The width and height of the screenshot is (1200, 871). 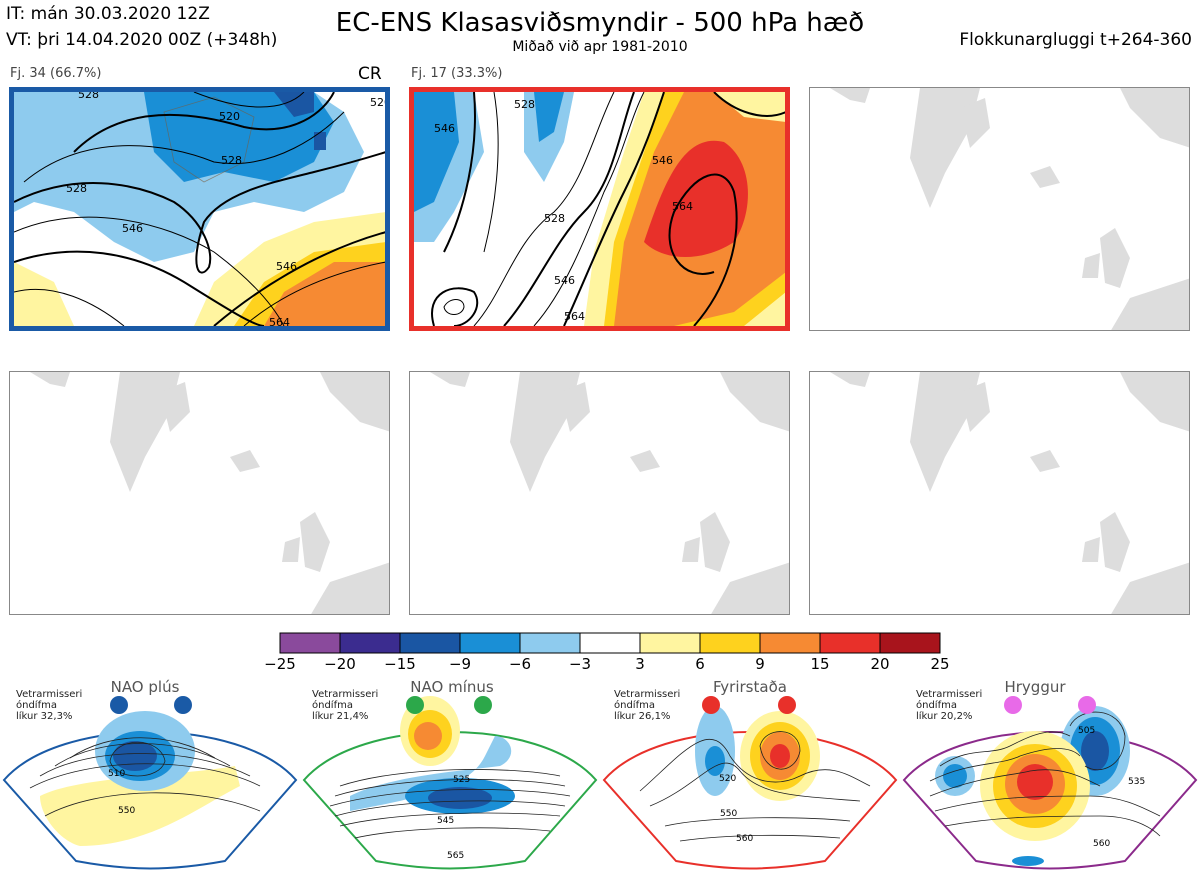 What do you see at coordinates (580, 664) in the screenshot?
I see `colorbar-tick-label: −3` at bounding box center [580, 664].